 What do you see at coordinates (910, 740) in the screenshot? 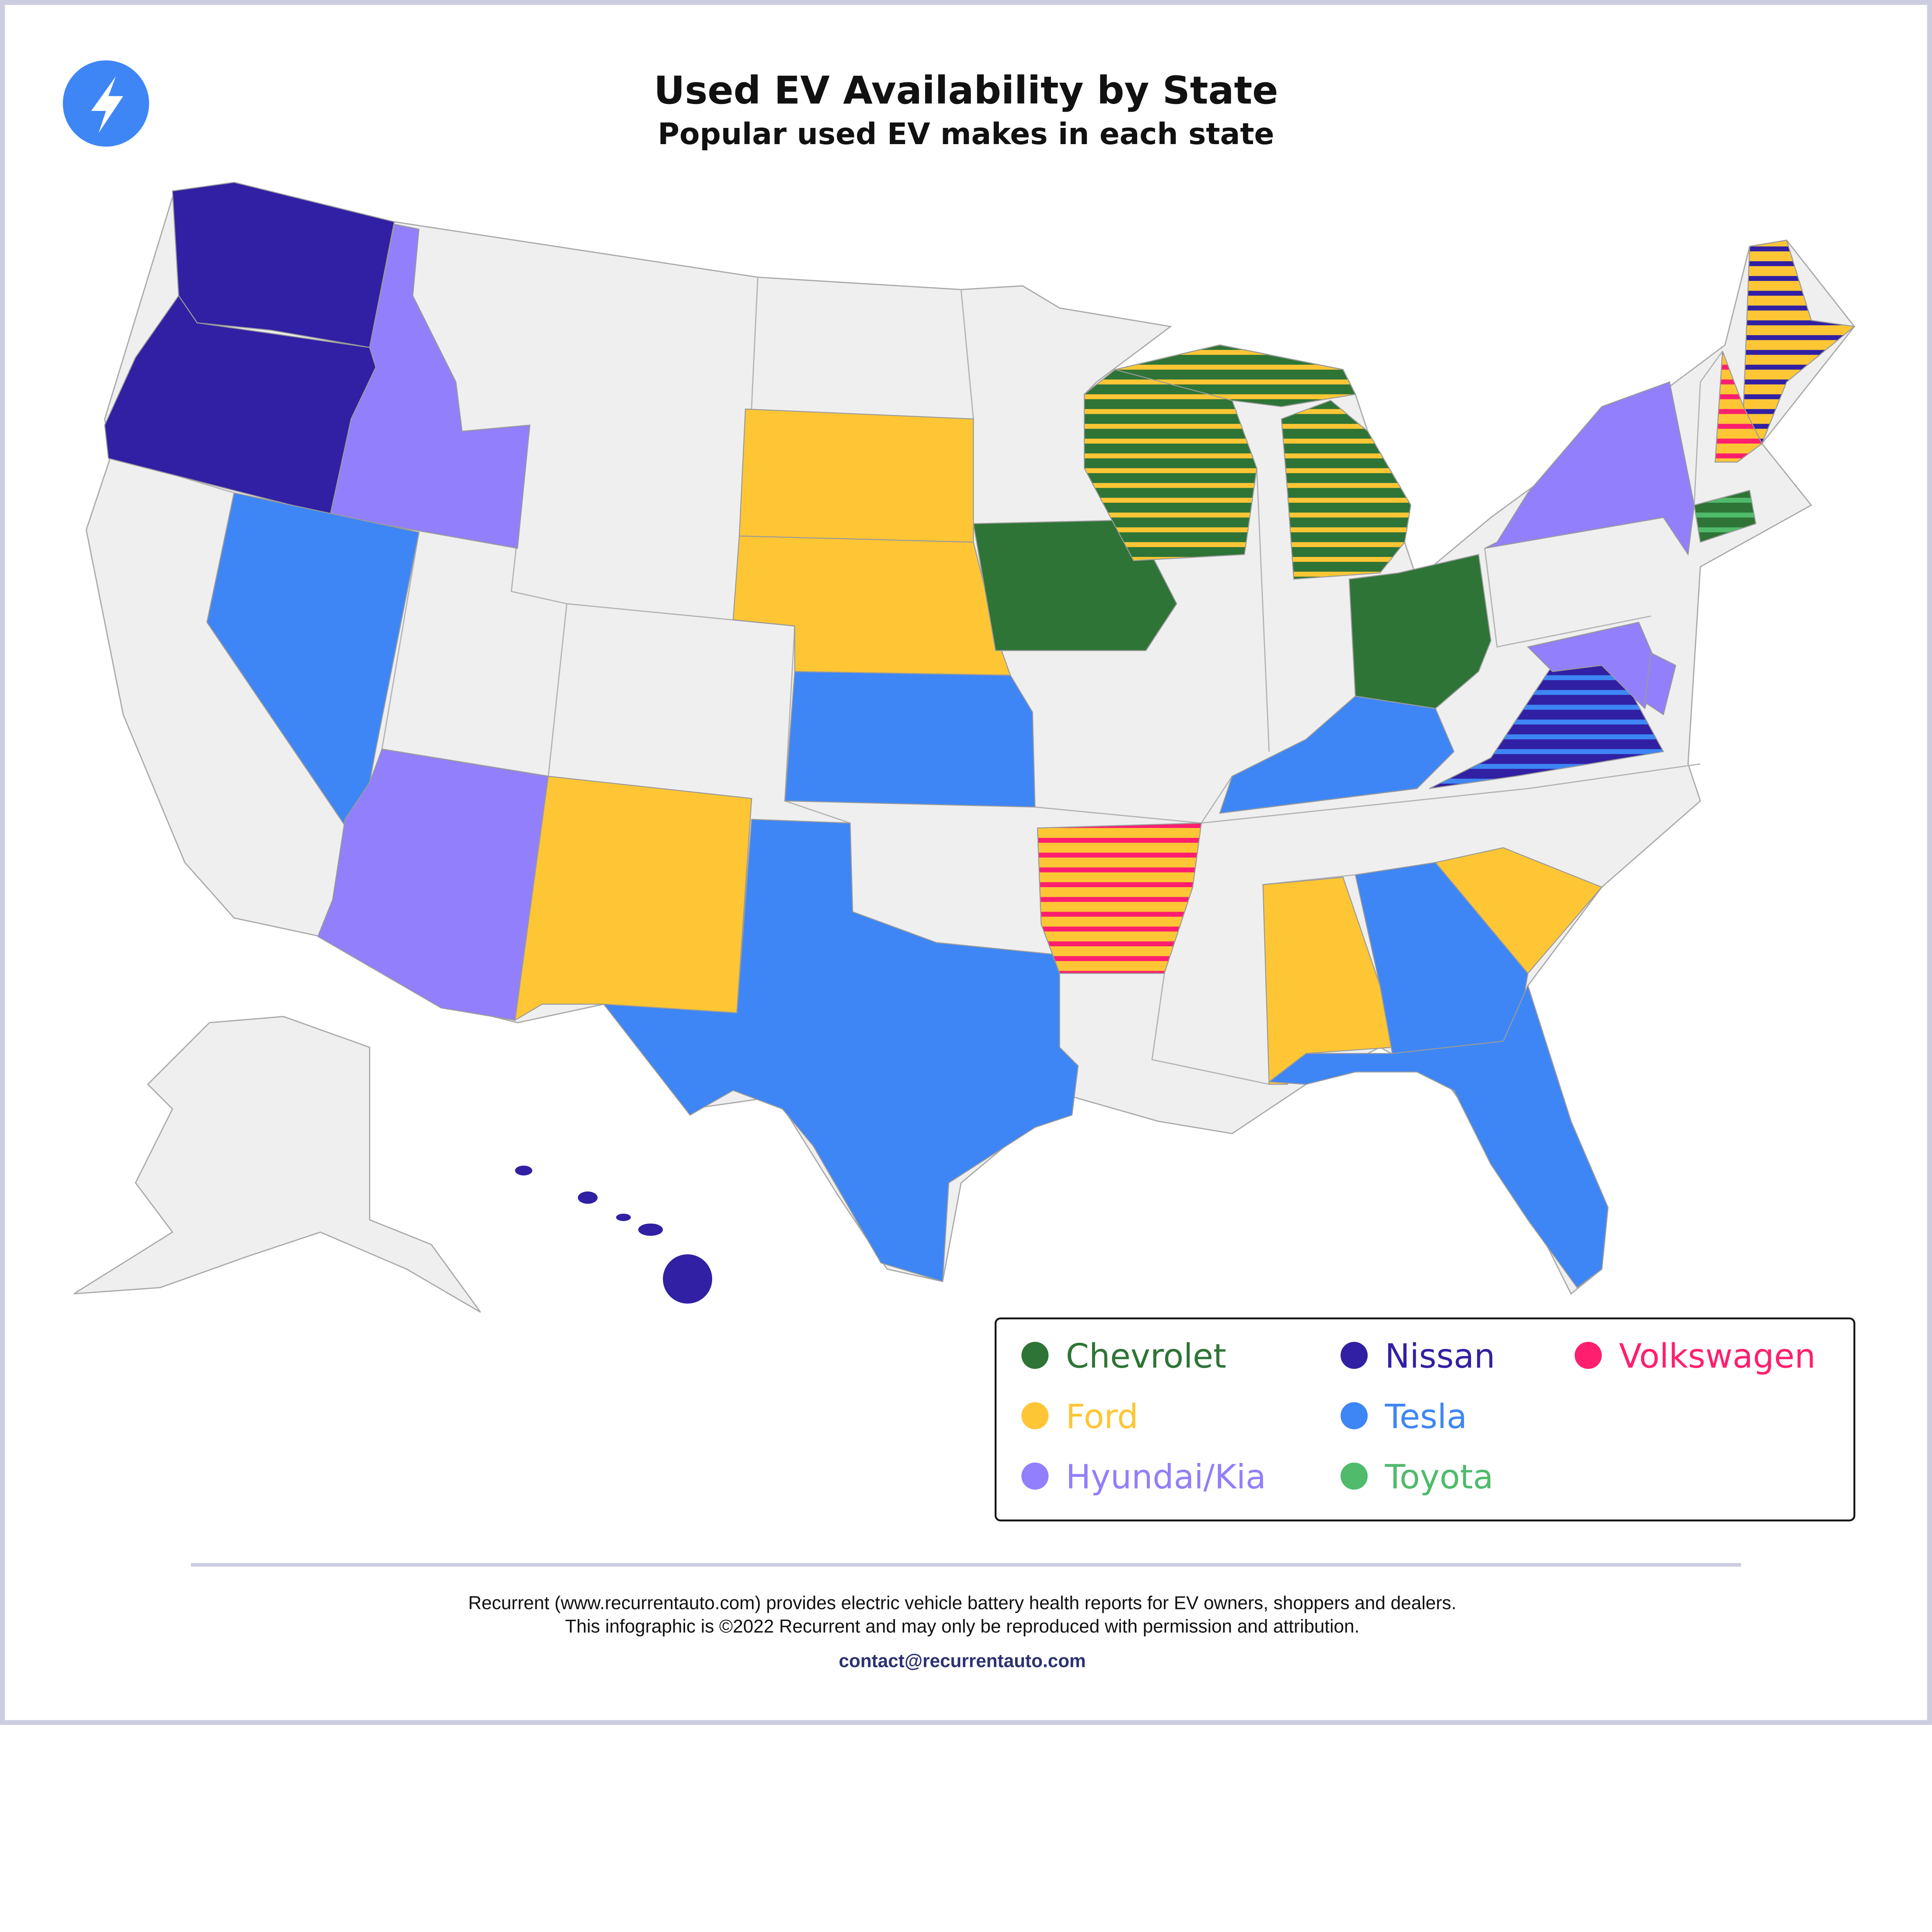
I see `state-KS` at bounding box center [910, 740].